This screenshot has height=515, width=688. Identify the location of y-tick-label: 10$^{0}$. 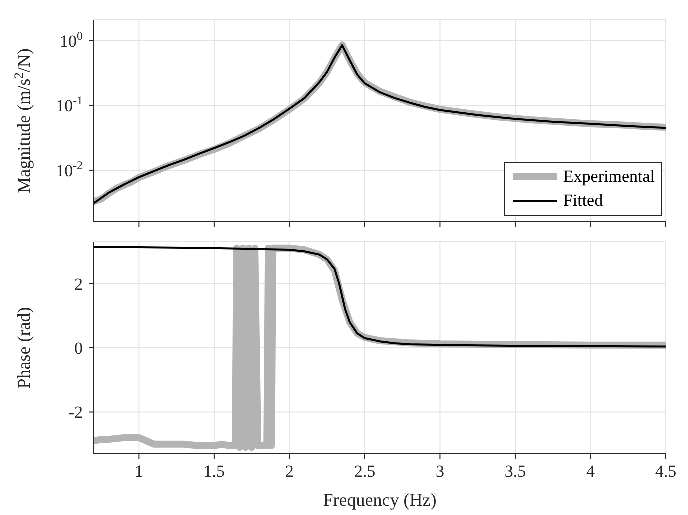
(72, 39).